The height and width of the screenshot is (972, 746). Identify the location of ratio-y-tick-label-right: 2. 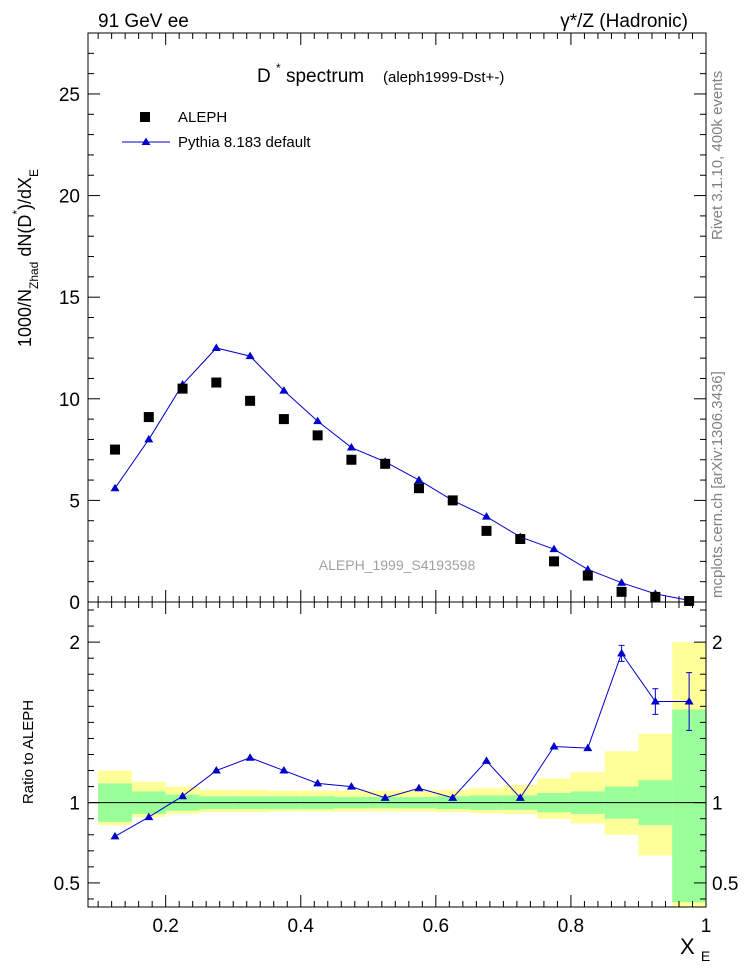
(717, 643).